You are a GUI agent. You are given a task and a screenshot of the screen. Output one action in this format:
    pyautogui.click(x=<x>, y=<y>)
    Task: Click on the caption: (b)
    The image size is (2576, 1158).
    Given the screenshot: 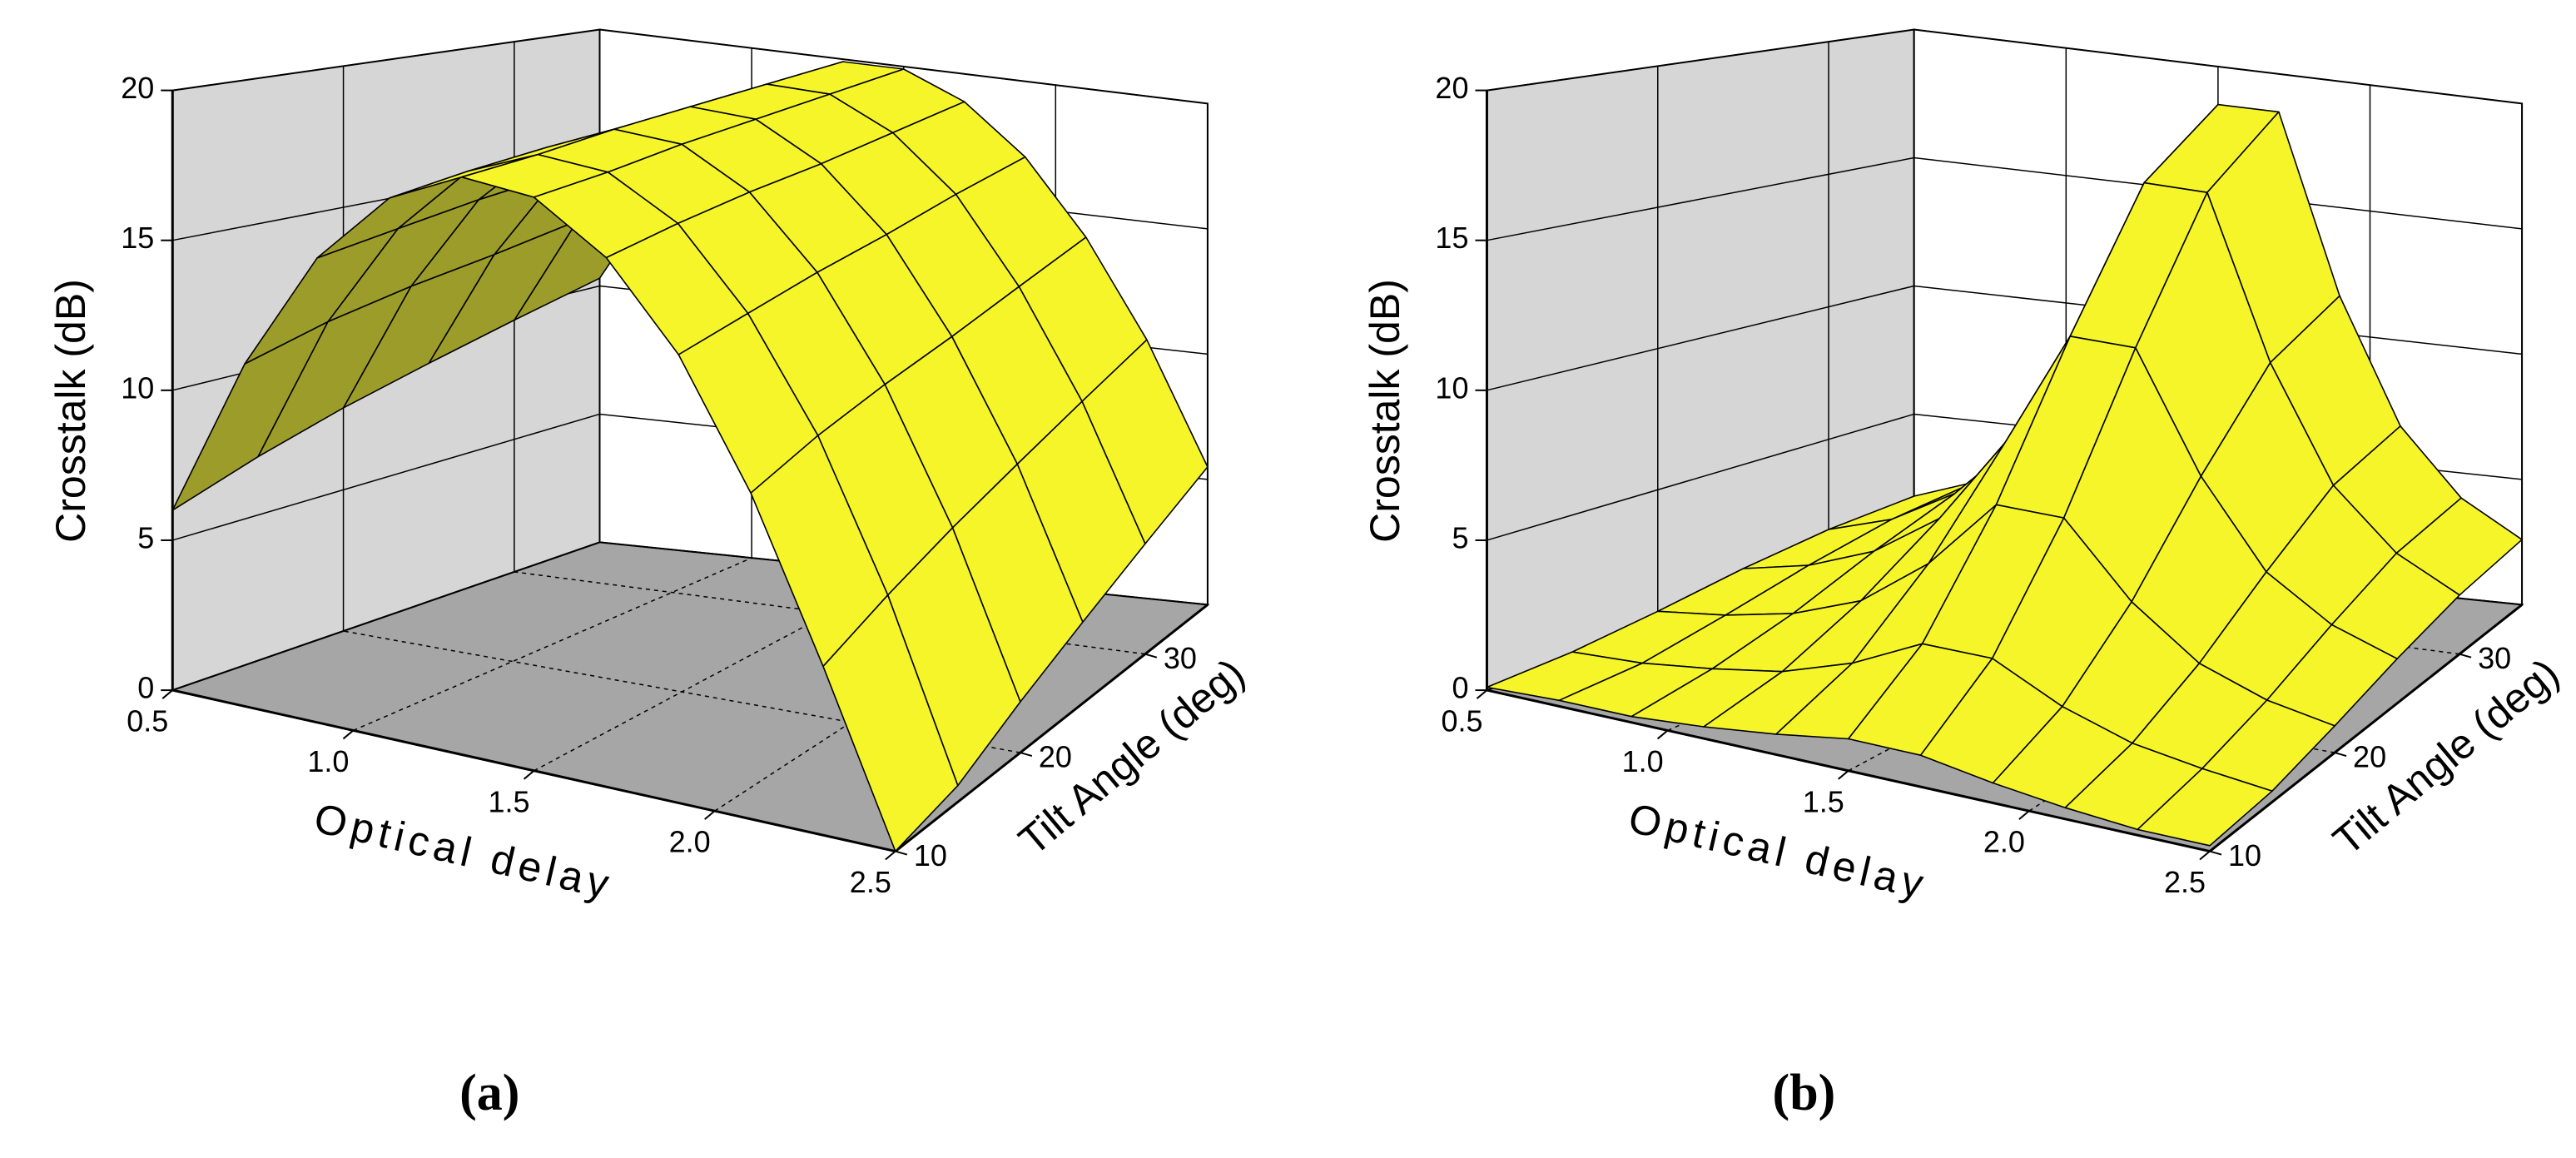 What is the action you would take?
    pyautogui.click(x=1804, y=1093)
    